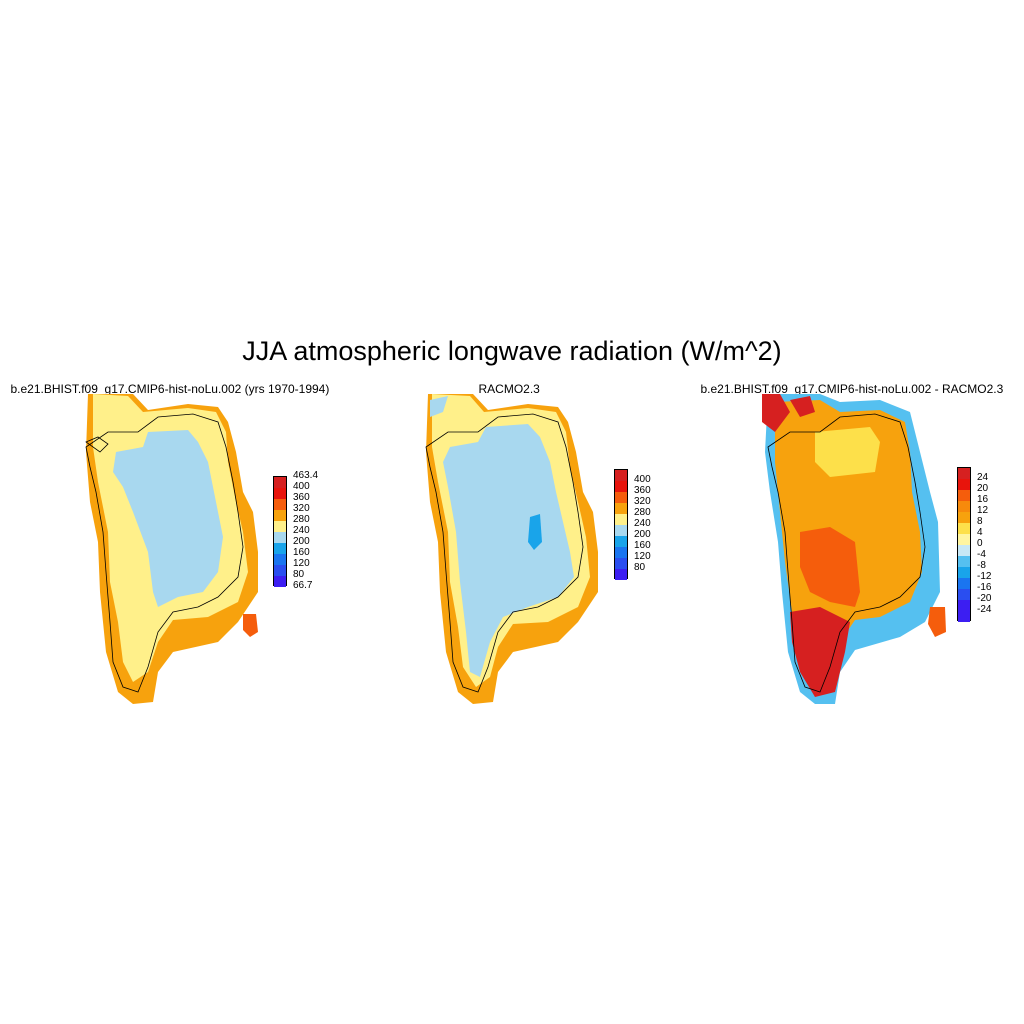 The width and height of the screenshot is (1024, 1024). Describe the element at coordinates (511, 549) in the screenshot. I see `panel-2-map` at that location.